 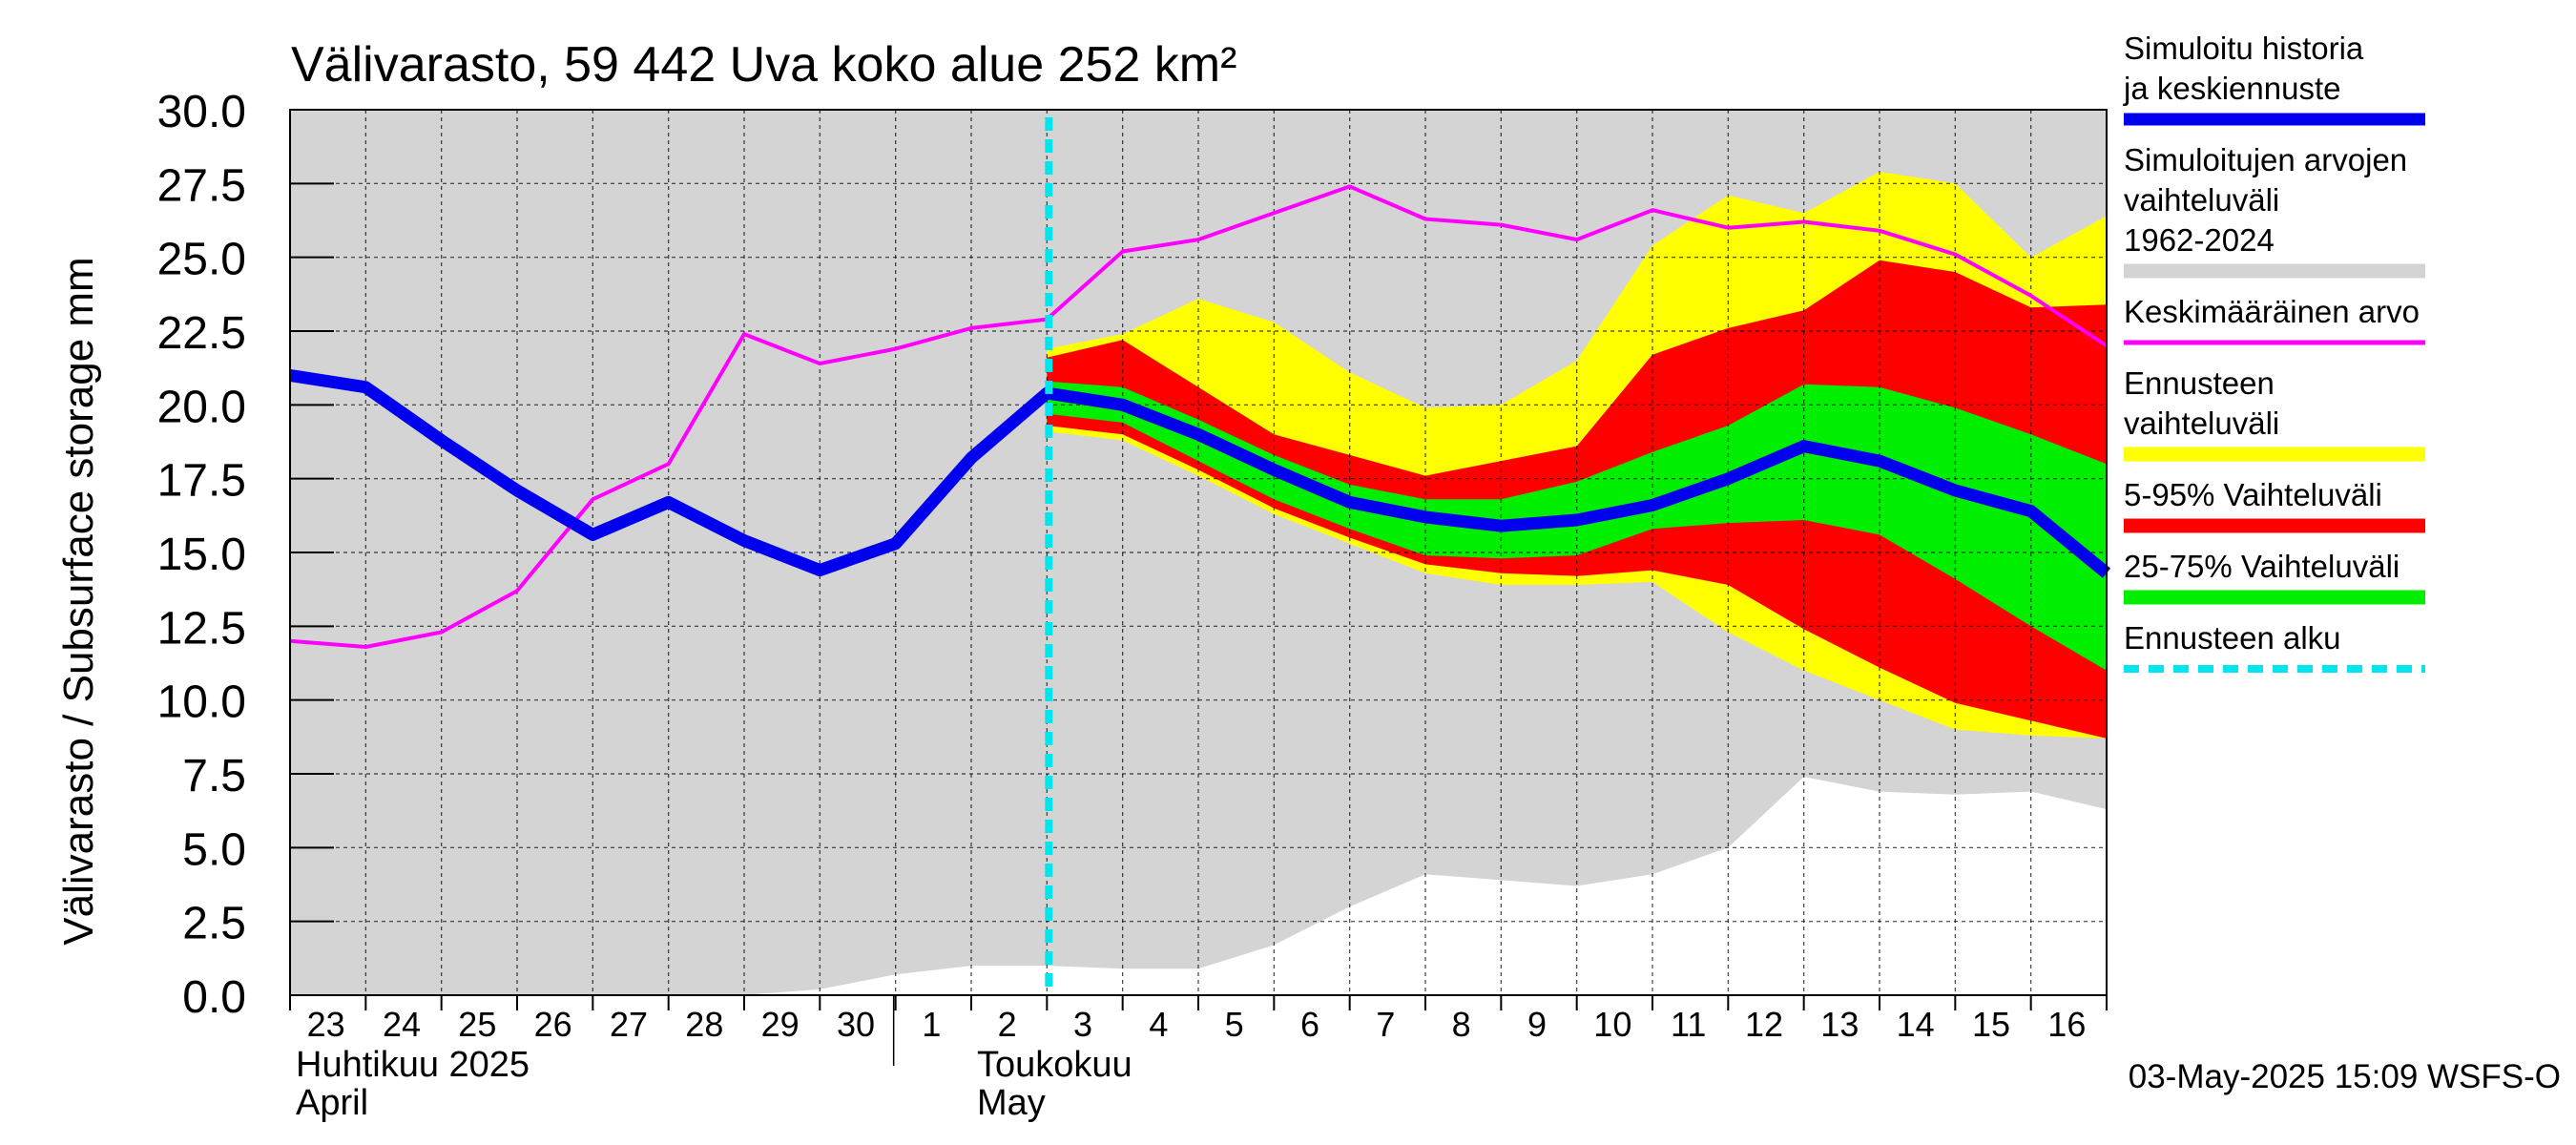 I want to click on x-tick-label: 14, so click(x=1916, y=1025).